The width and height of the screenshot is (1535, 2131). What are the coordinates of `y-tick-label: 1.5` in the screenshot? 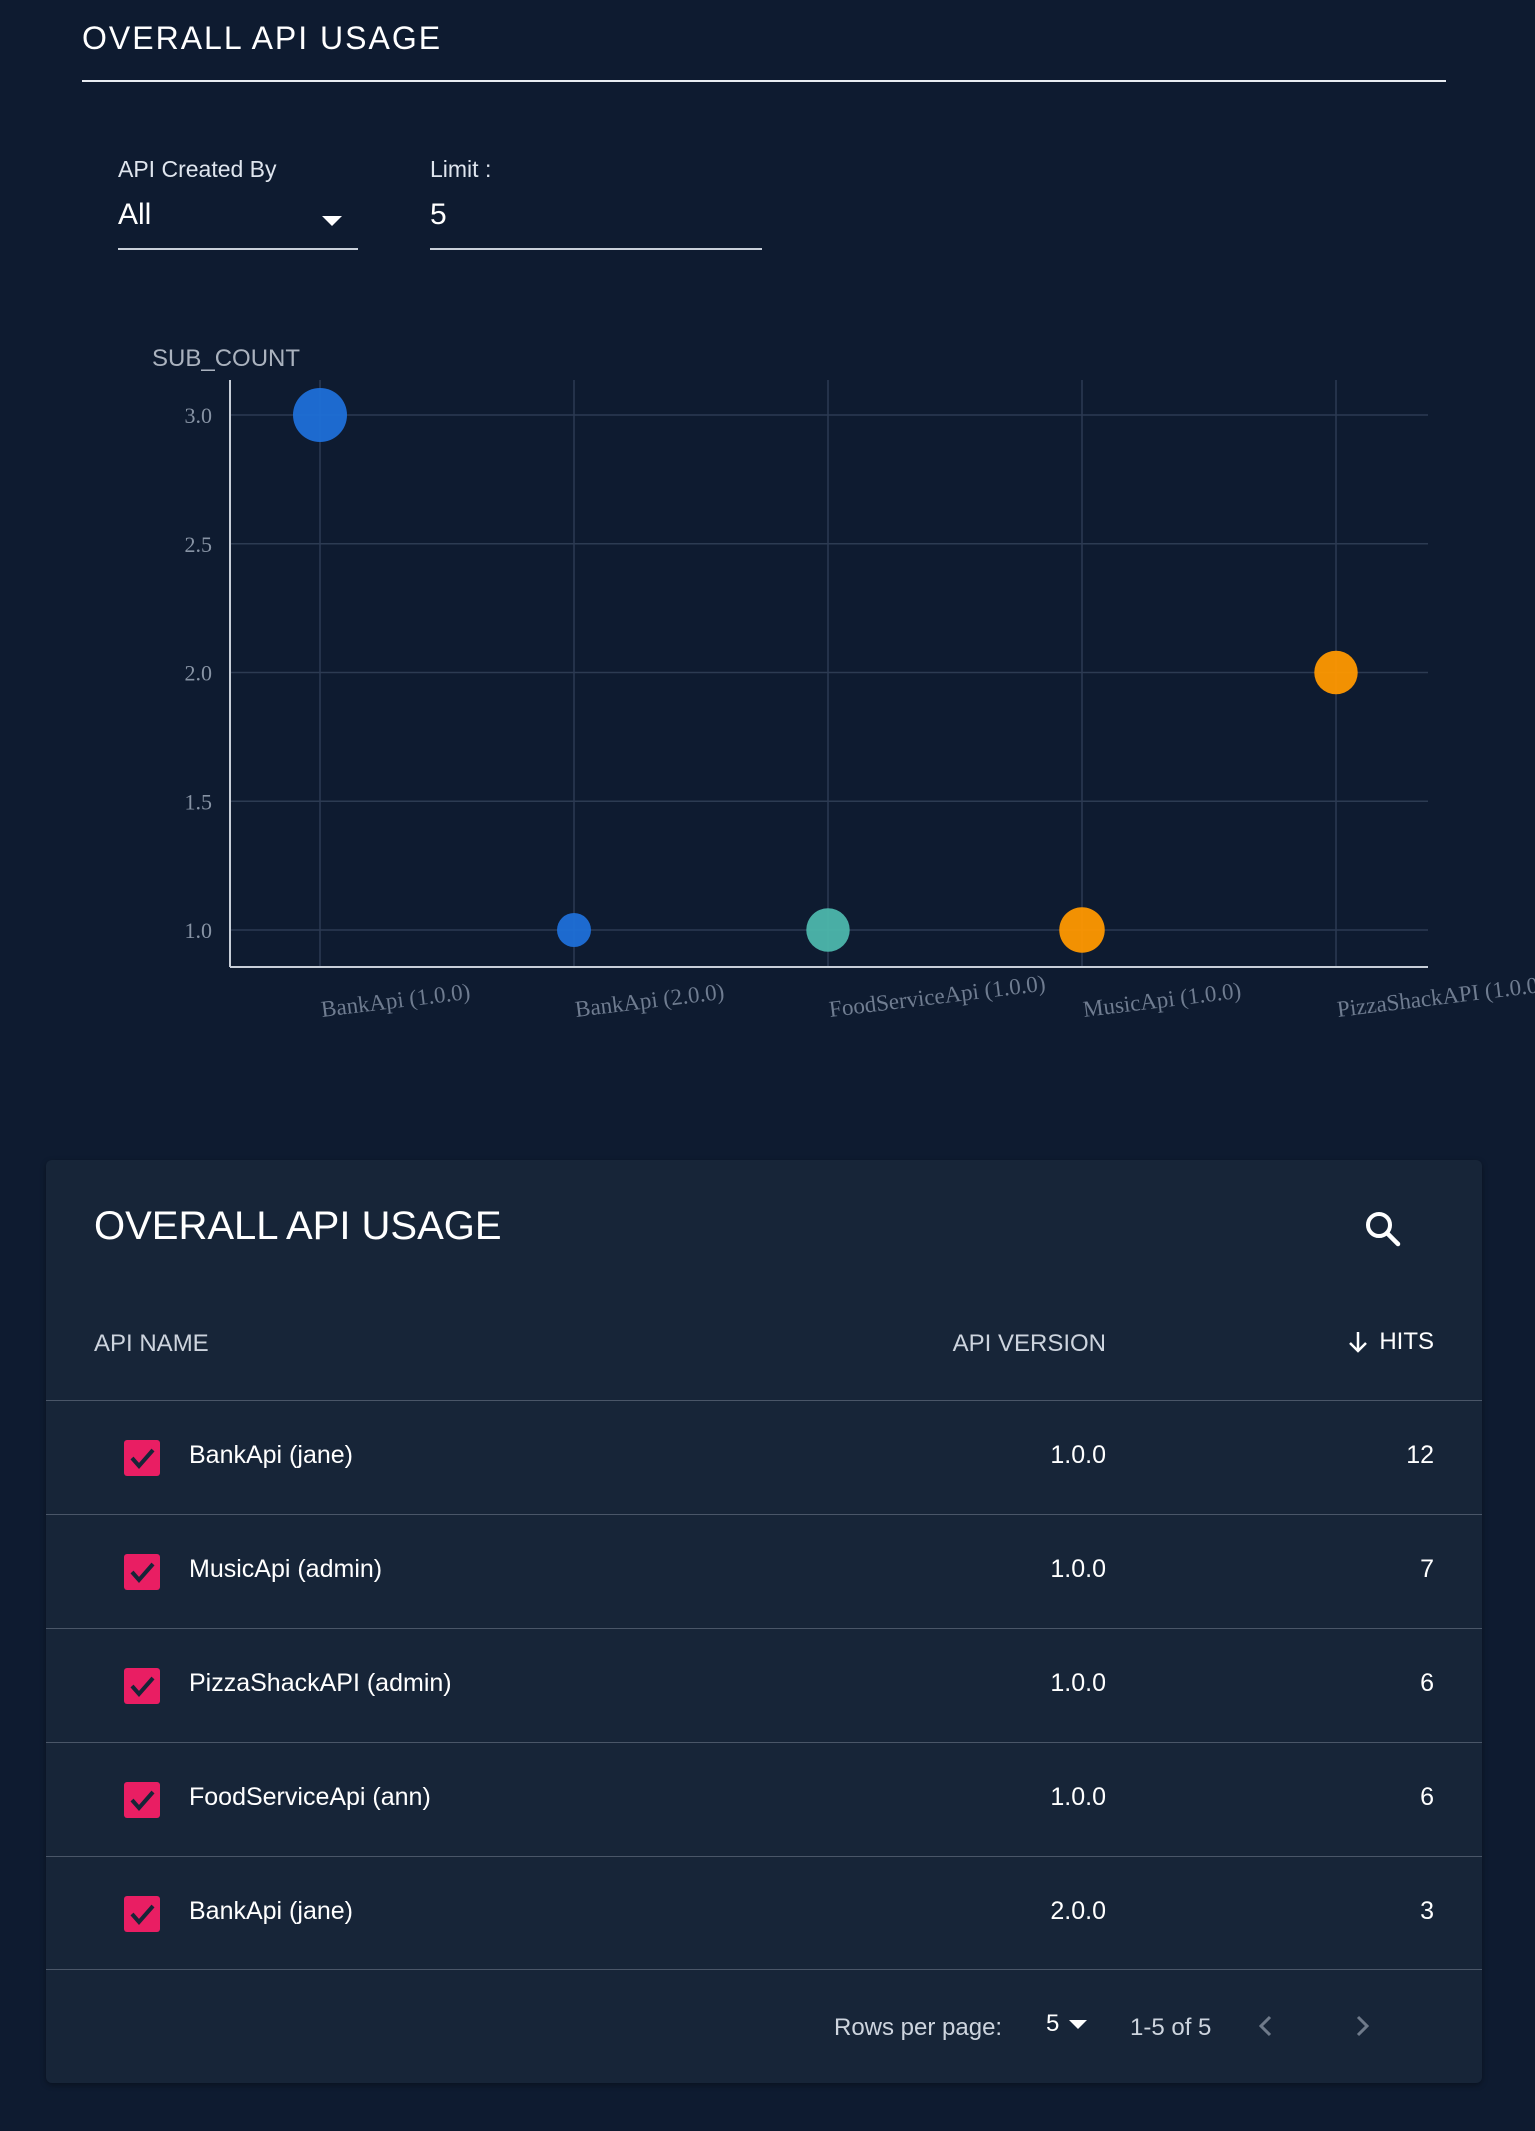 It's located at (199, 801).